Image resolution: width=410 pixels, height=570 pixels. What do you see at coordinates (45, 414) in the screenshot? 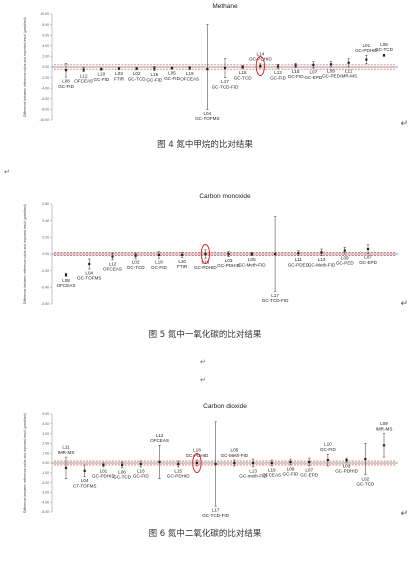
I see `y-tick-label: 5.00` at bounding box center [45, 414].